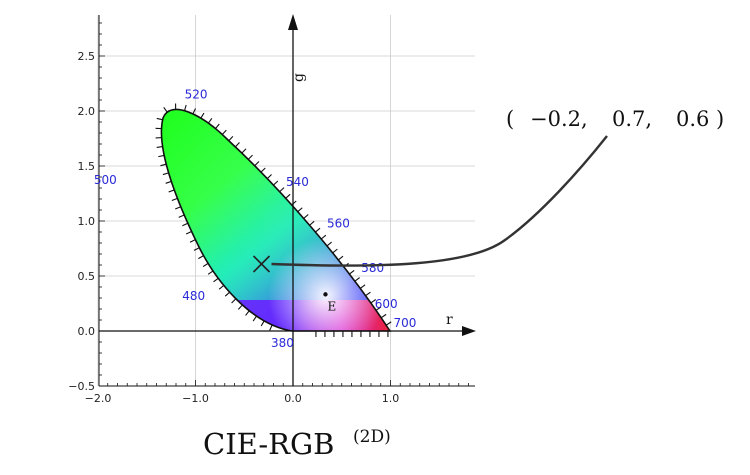 The height and width of the screenshot is (475, 750). I want to click on x-tick-labels: −2.0 −1.0 0.0 1.0, so click(242, 398).